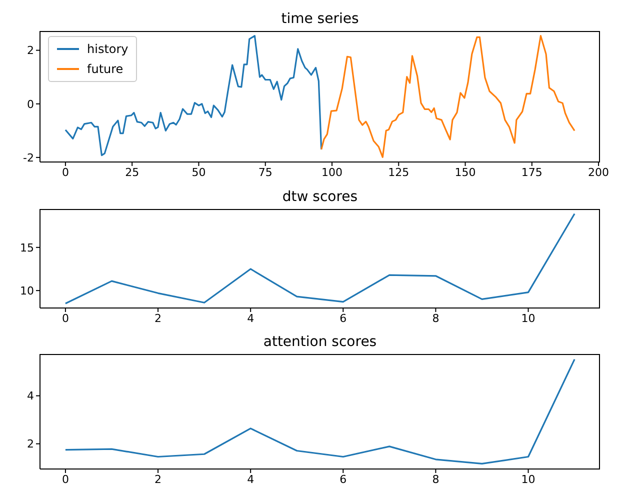 This screenshot has height=486, width=620. Describe the element at coordinates (30, 396) in the screenshot. I see `y-tick-label: 4` at that location.